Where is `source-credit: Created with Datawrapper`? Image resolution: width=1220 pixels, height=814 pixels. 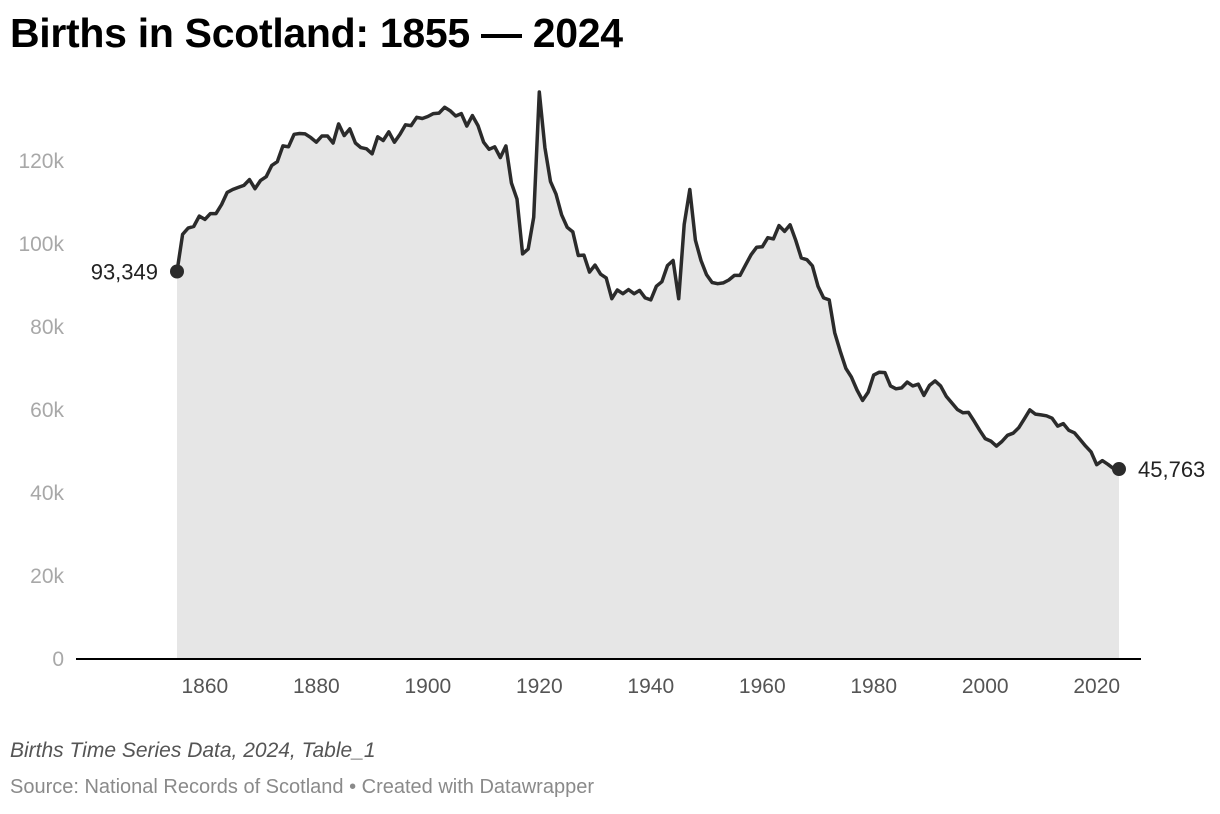 source-credit: Created with Datawrapper is located at coordinates (477, 787).